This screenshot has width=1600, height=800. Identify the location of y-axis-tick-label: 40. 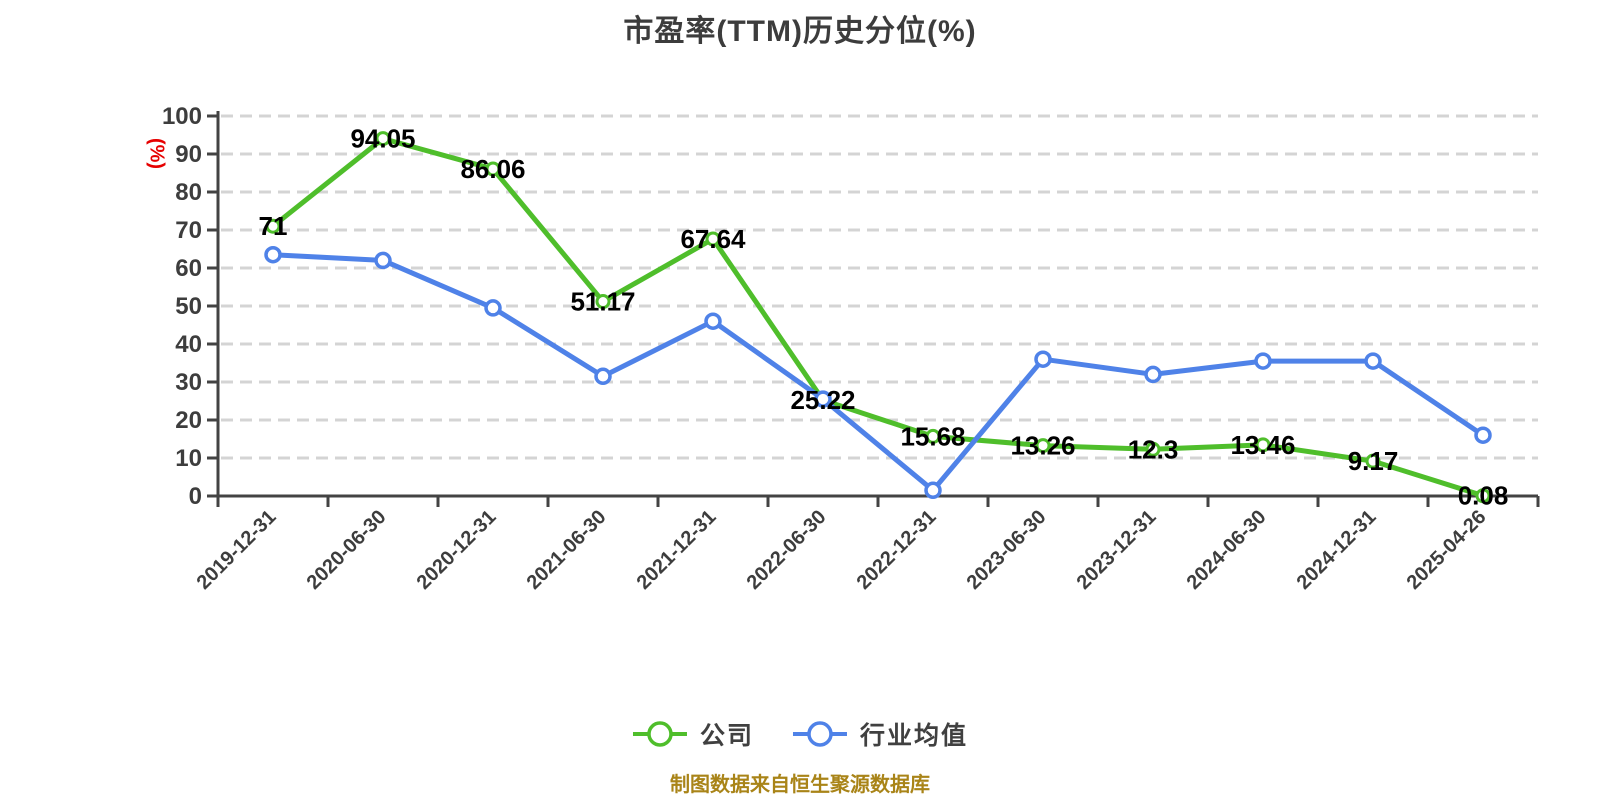
(188, 344).